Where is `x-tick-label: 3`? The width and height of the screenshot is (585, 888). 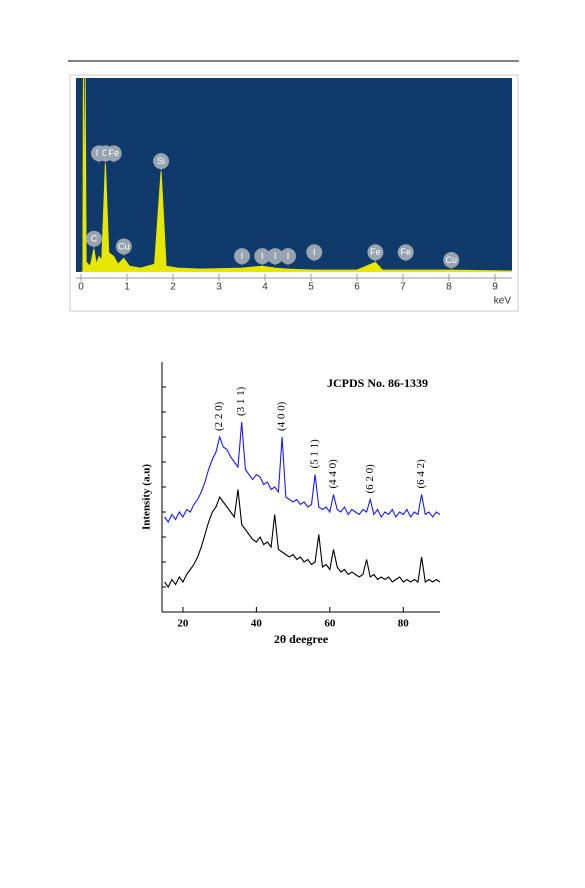 x-tick-label: 3 is located at coordinates (219, 287).